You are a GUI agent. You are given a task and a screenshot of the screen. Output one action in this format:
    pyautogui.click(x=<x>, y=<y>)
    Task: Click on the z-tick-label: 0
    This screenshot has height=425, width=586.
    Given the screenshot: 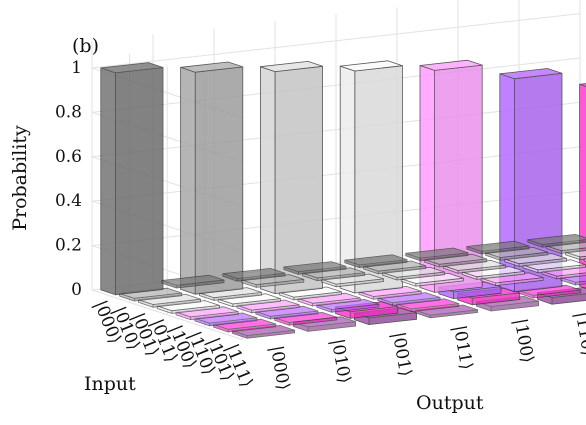 What is the action you would take?
    pyautogui.click(x=76, y=290)
    